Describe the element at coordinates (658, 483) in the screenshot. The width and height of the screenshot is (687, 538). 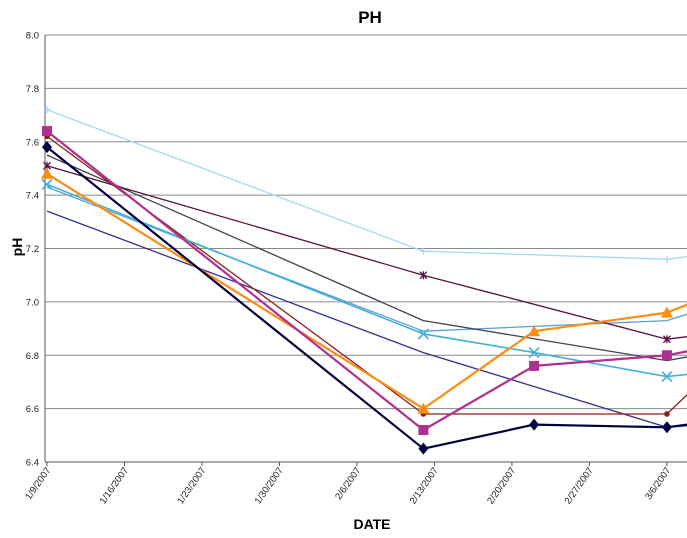
I see `x-tick-label: 3/6/2007` at that location.